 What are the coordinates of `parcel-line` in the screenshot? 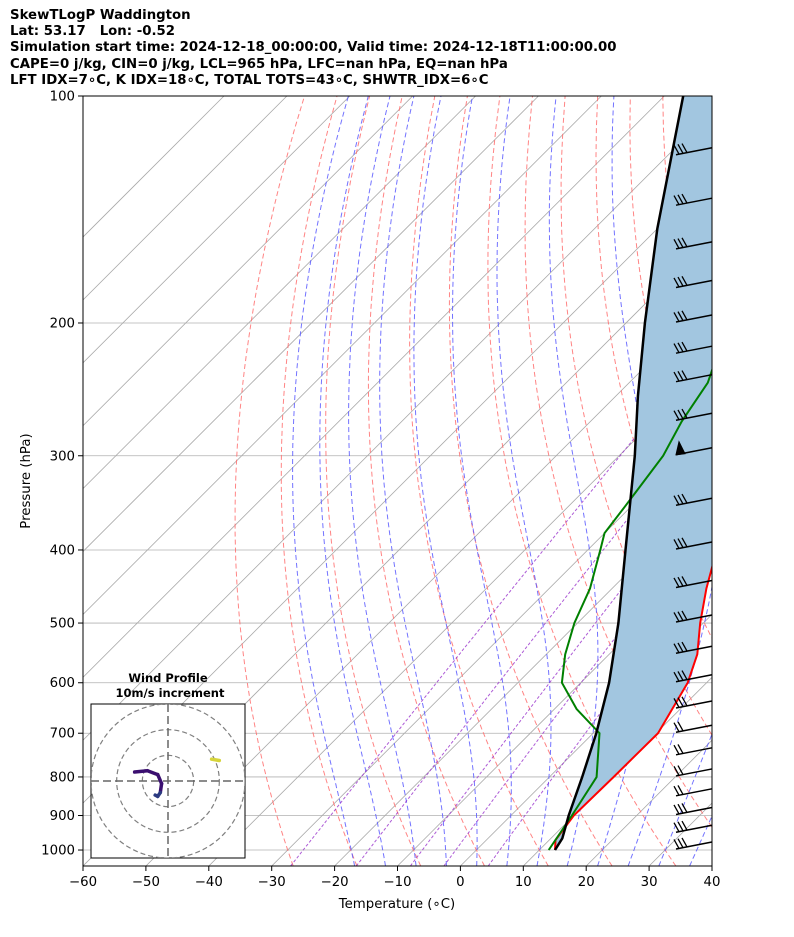 It's located at (619, 473).